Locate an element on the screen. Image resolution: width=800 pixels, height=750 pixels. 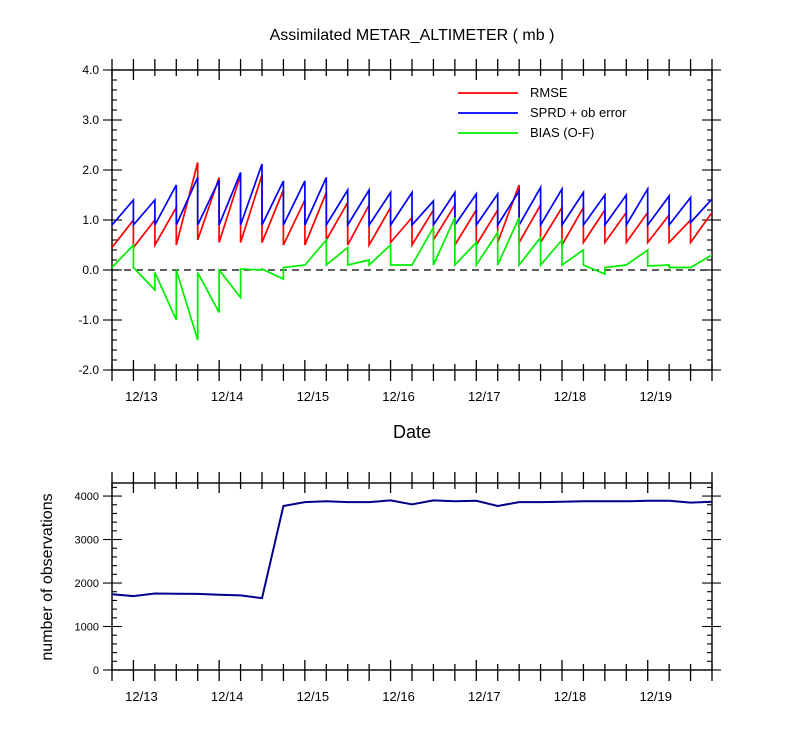
y-tick-label: 1.0 is located at coordinates (90, 220).